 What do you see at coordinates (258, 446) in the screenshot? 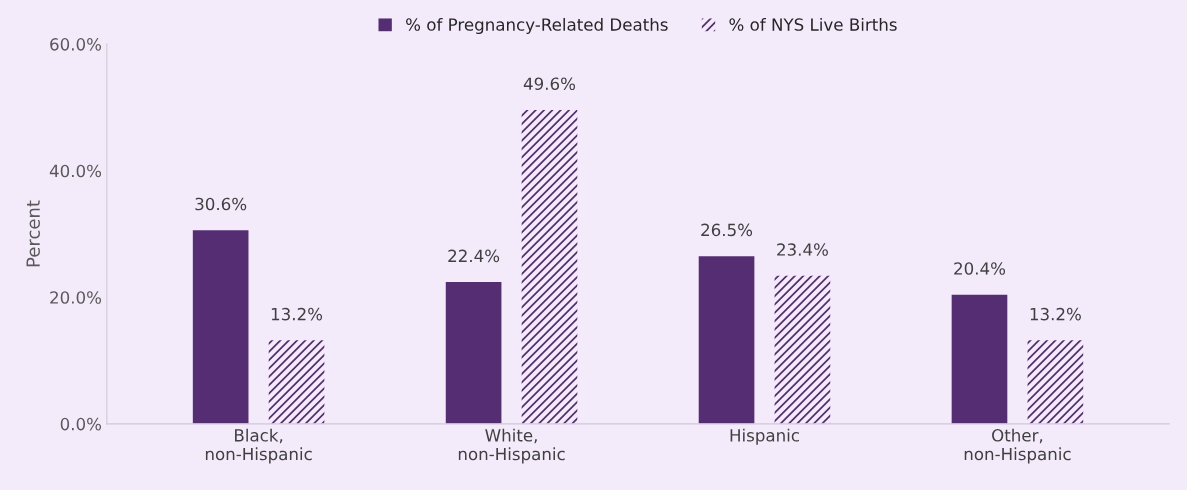
I see `x-tick-label: Black, non-Hispanic` at bounding box center [258, 446].